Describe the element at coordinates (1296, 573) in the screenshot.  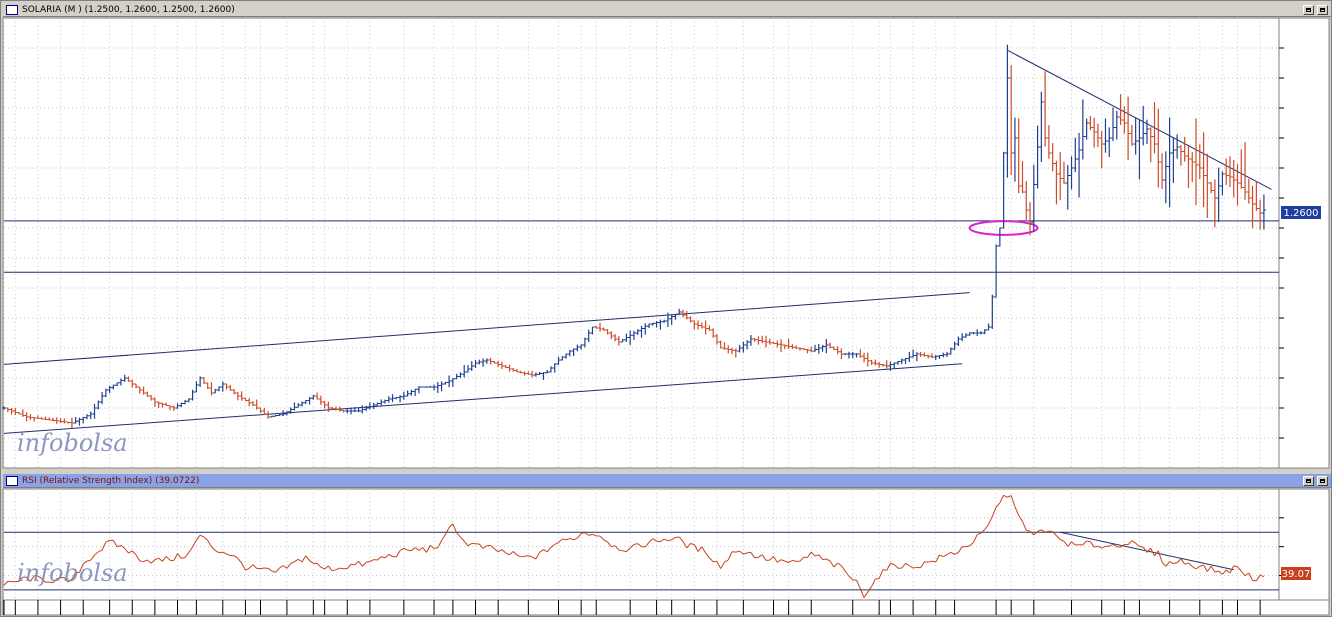
I see `last-rsi-tag-bg` at that location.